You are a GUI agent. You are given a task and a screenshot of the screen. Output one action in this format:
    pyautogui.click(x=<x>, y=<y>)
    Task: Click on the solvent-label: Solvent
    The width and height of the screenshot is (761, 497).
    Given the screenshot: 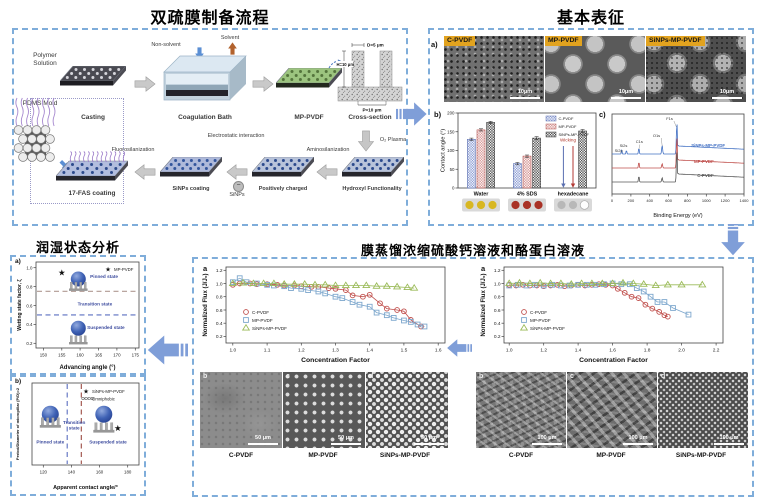 What is the action you would take?
    pyautogui.click(x=230, y=38)
    